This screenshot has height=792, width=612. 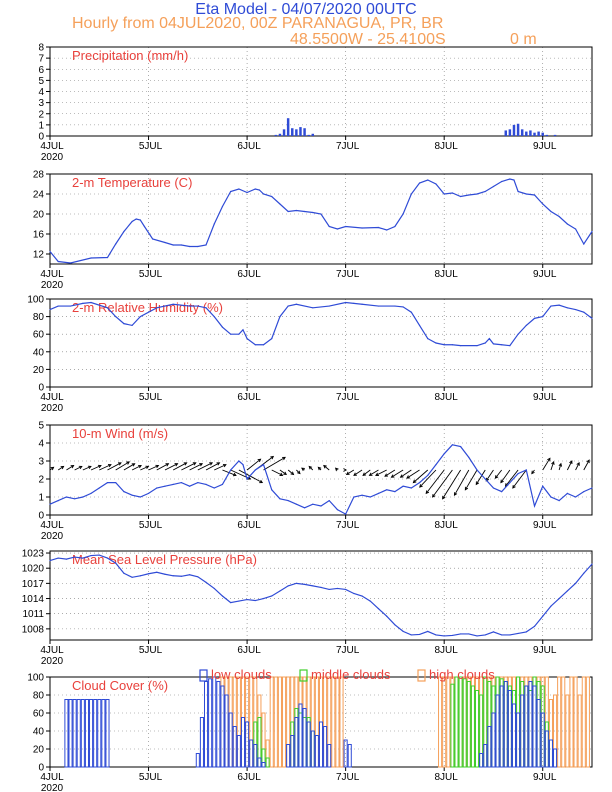 I want to click on y-tick-label: 5, so click(x=41, y=81).